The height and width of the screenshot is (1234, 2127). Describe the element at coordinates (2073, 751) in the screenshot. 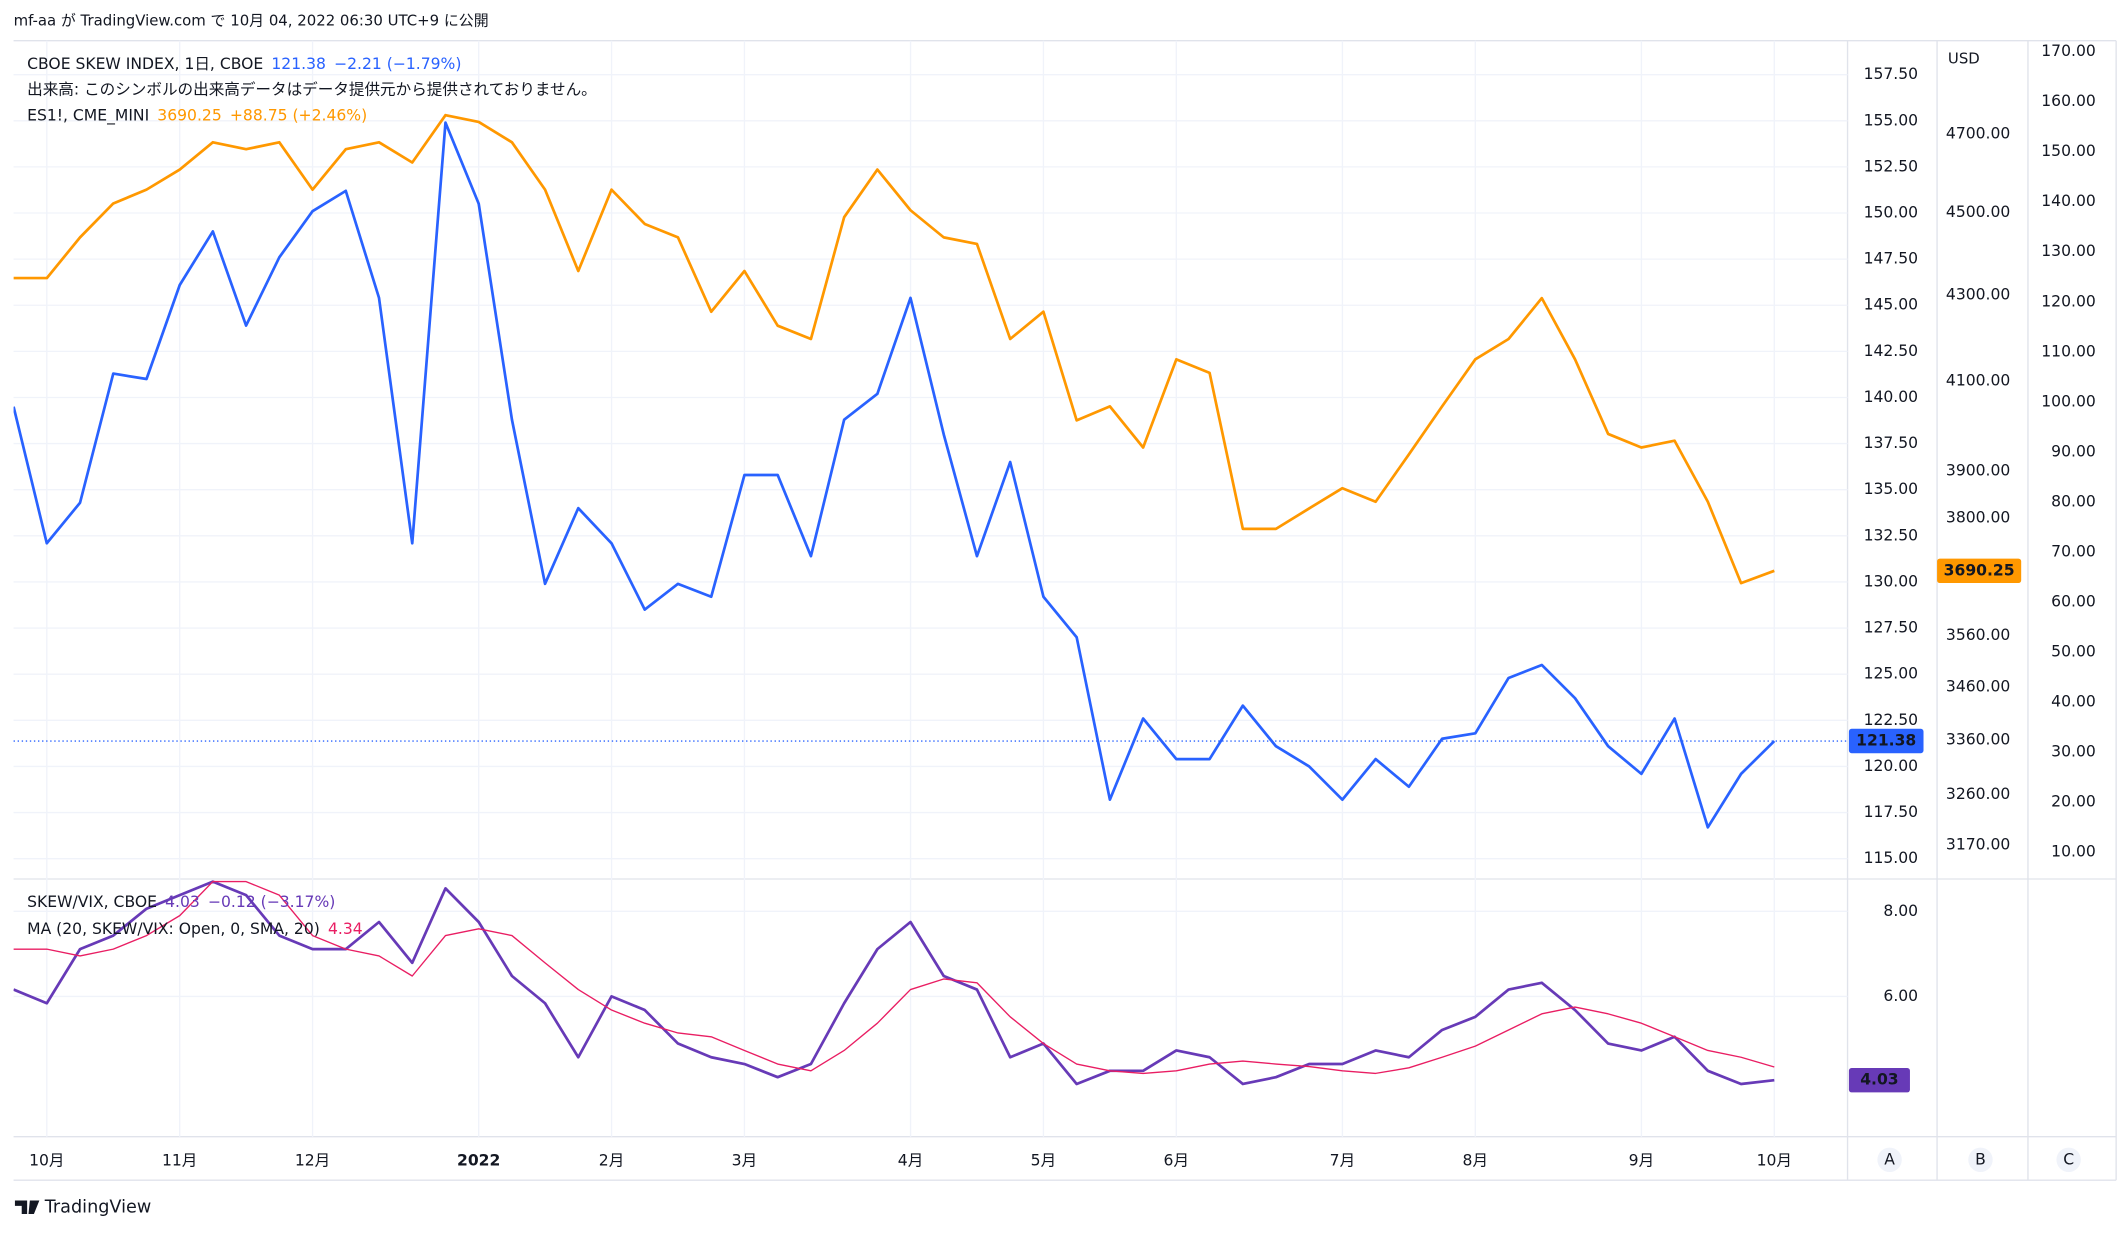

I see `y3-tick-label: 30.00` at that location.